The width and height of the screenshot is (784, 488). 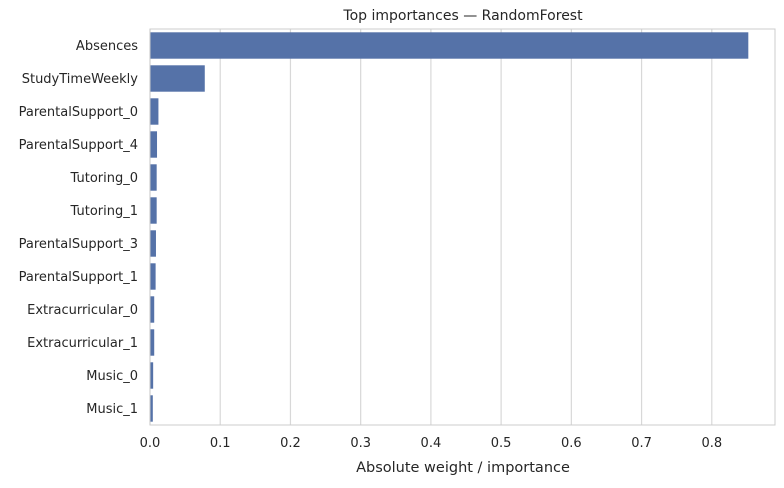 What do you see at coordinates (177, 78) in the screenshot?
I see `bar-studytimeweekly` at bounding box center [177, 78].